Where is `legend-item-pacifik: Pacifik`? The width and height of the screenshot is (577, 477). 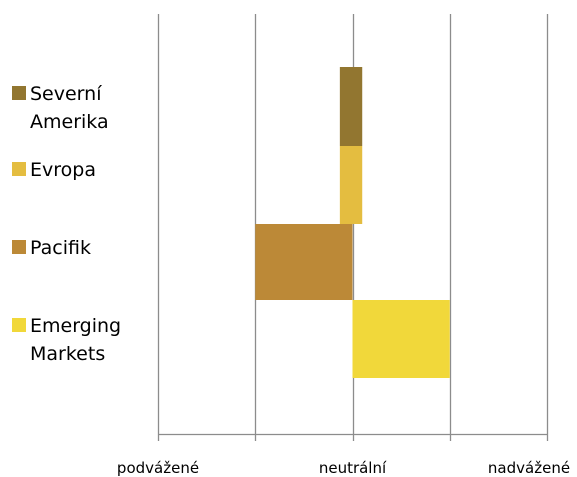
legend-item-pacifik: Pacifik is located at coordinates (81, 248).